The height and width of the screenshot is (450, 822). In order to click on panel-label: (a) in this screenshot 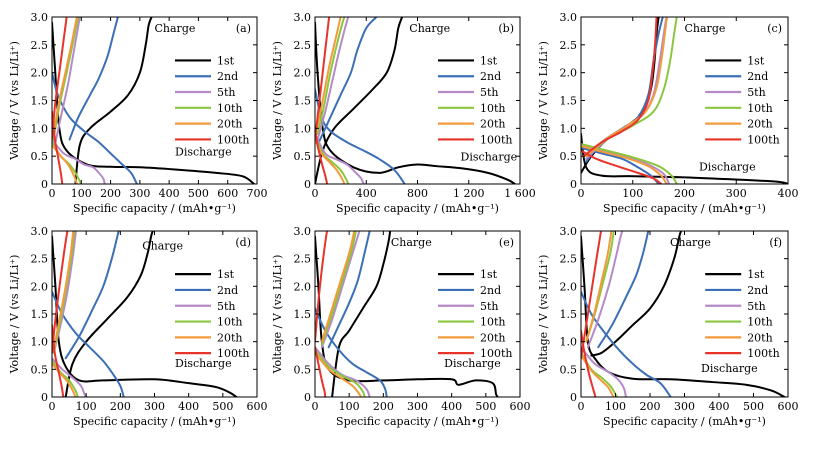, I will do `click(243, 28)`.